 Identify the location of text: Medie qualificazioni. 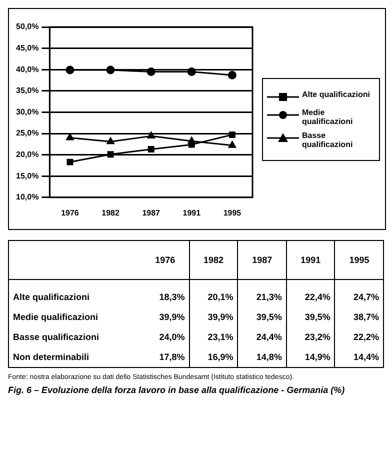
(75, 317).